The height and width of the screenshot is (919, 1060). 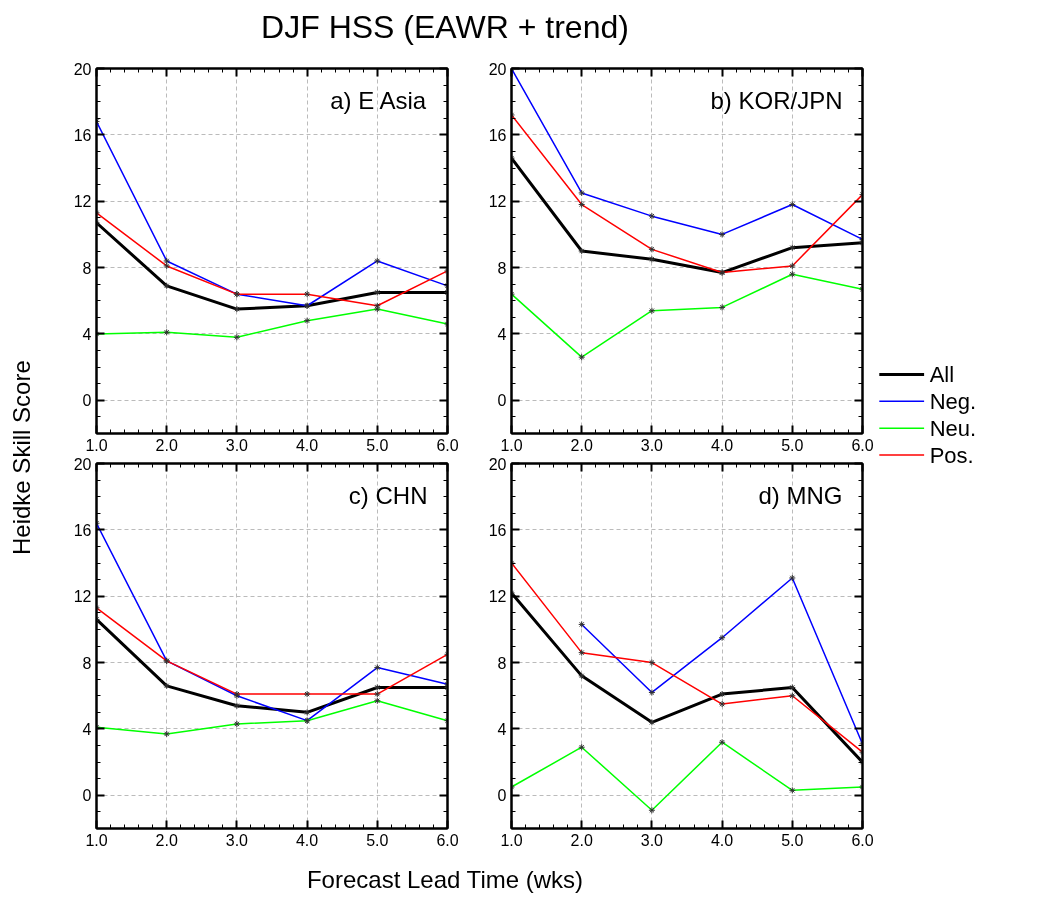 I want to click on y-axis-title: Heidke Skill Score, so click(x=21, y=458).